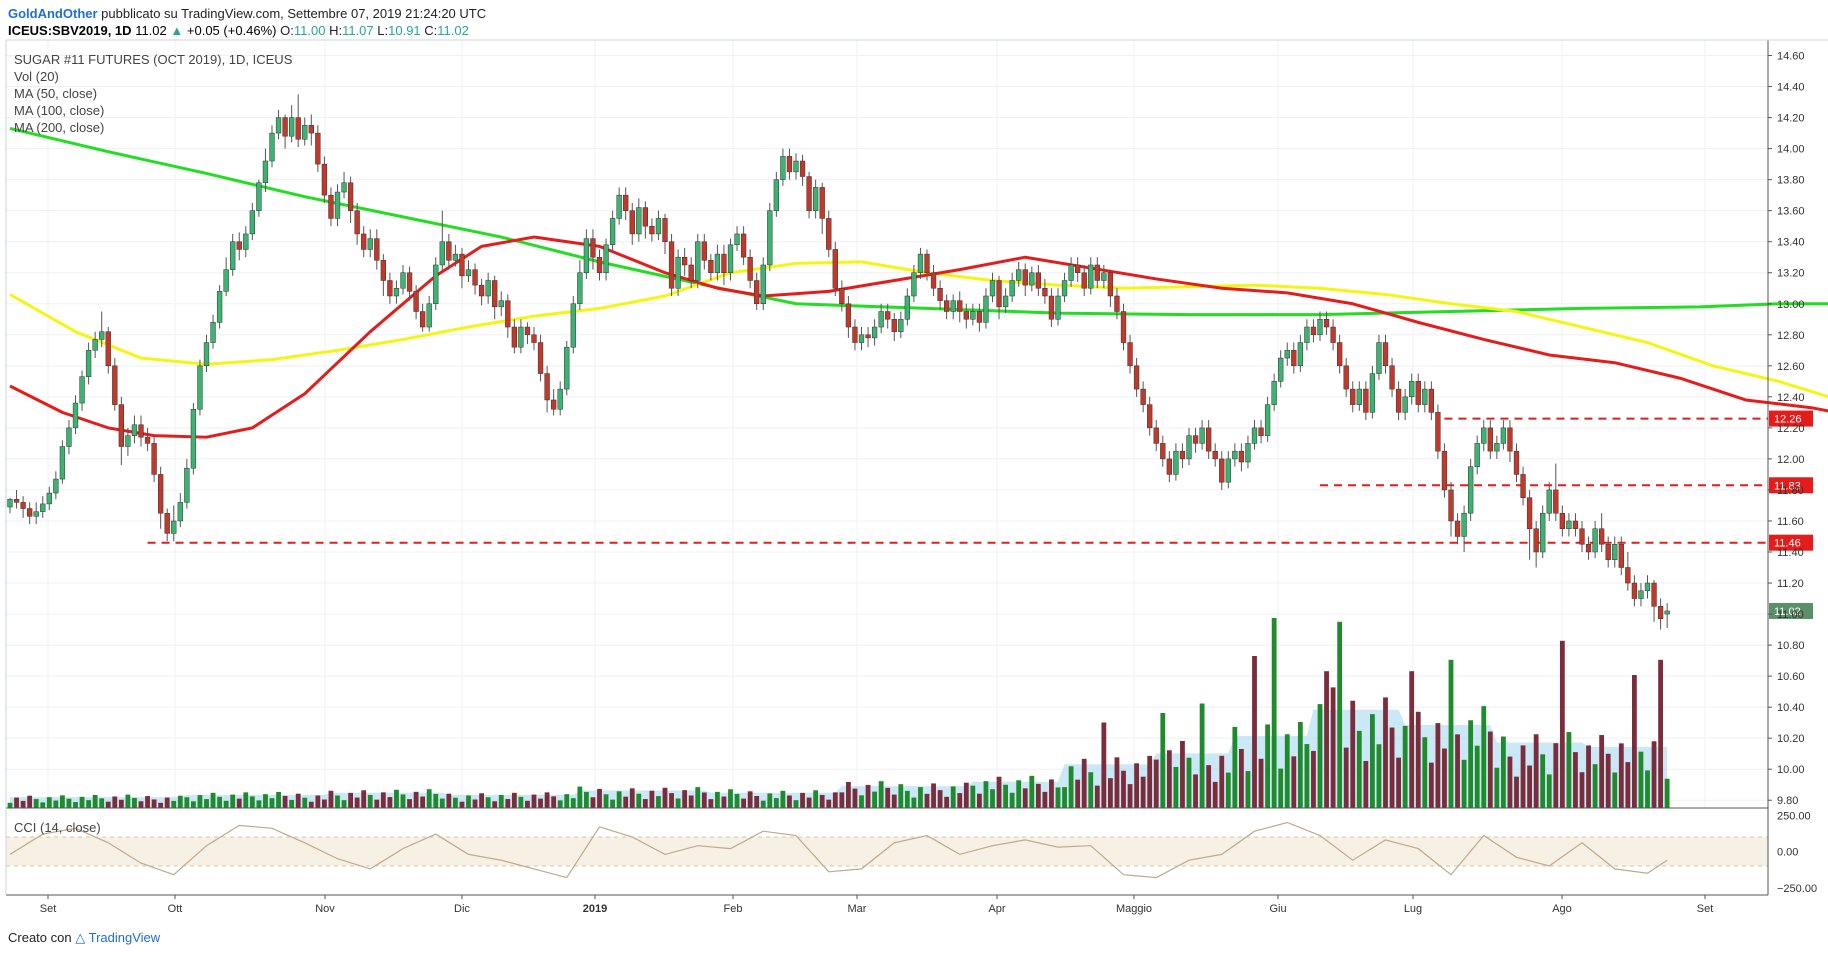 The image size is (1828, 955). Describe the element at coordinates (595, 909) in the screenshot. I see `x-tick-label: 2019` at that location.